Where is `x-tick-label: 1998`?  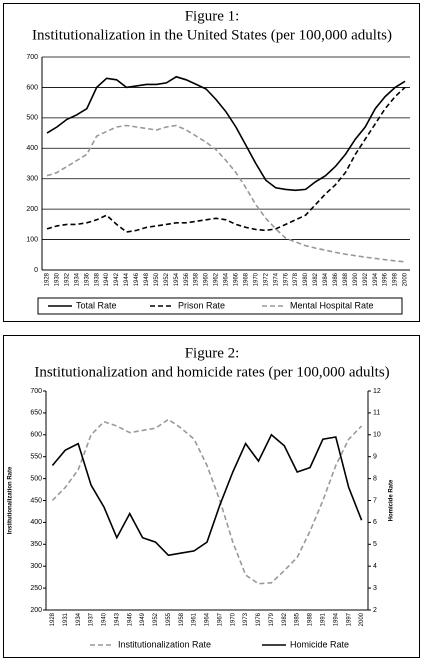
x-tick-label: 1998 is located at coordinates (396, 279).